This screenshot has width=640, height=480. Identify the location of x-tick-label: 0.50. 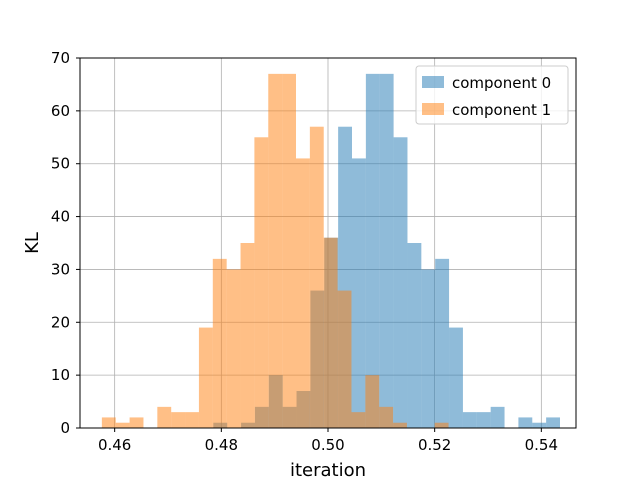
(327, 445).